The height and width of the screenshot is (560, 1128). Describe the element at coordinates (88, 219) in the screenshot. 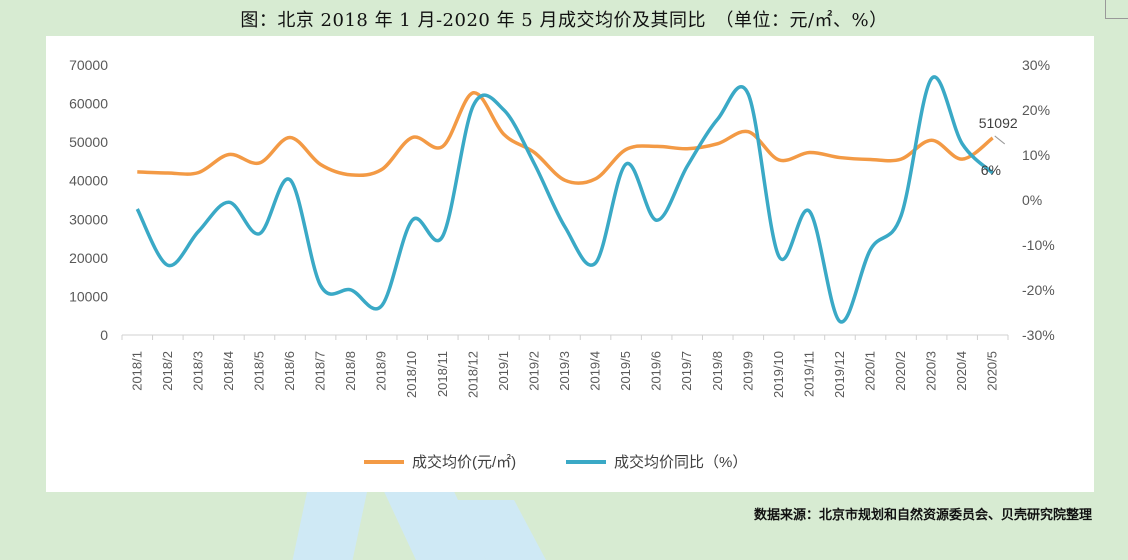

I see `left-tick-label: 30000` at that location.